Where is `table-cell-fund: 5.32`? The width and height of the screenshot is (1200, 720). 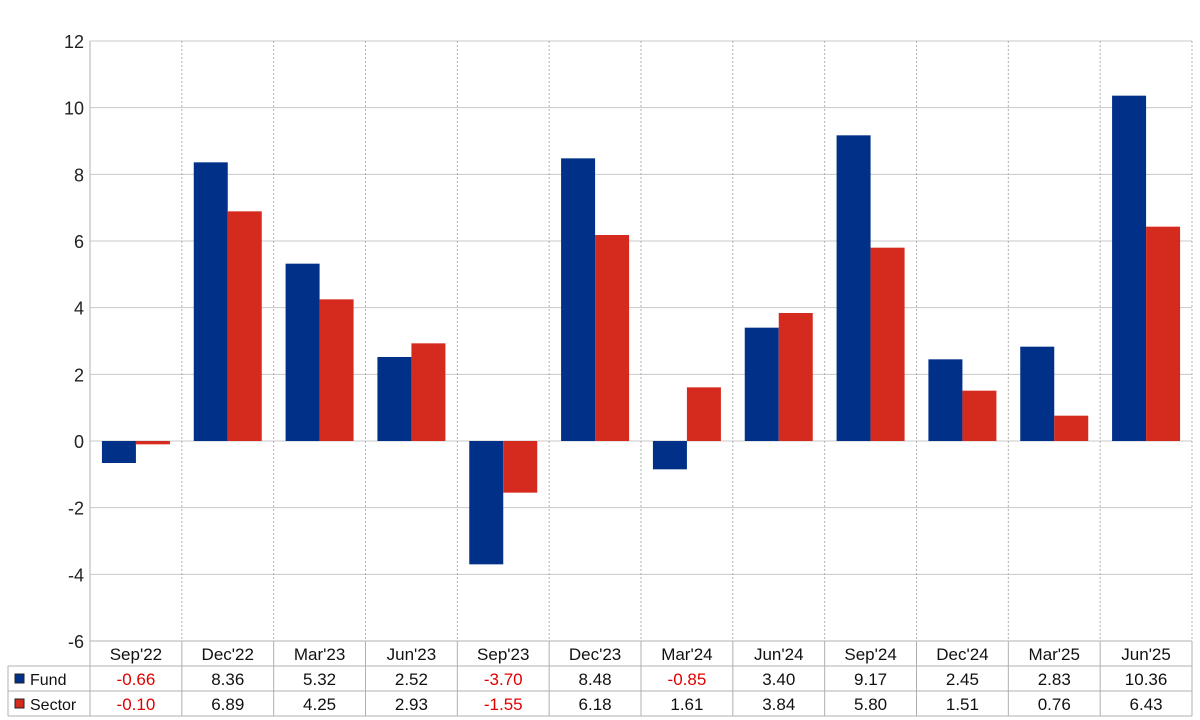
table-cell-fund: 5.32 is located at coordinates (319, 679).